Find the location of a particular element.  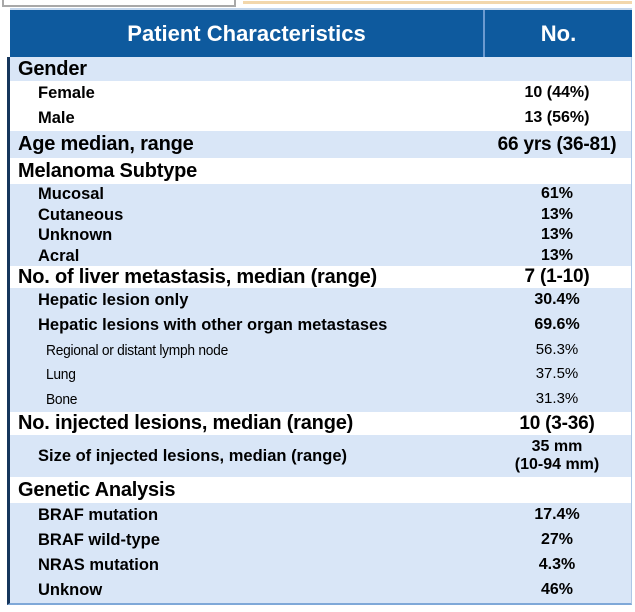

row-label: NRAS mutation is located at coordinates (98, 565).